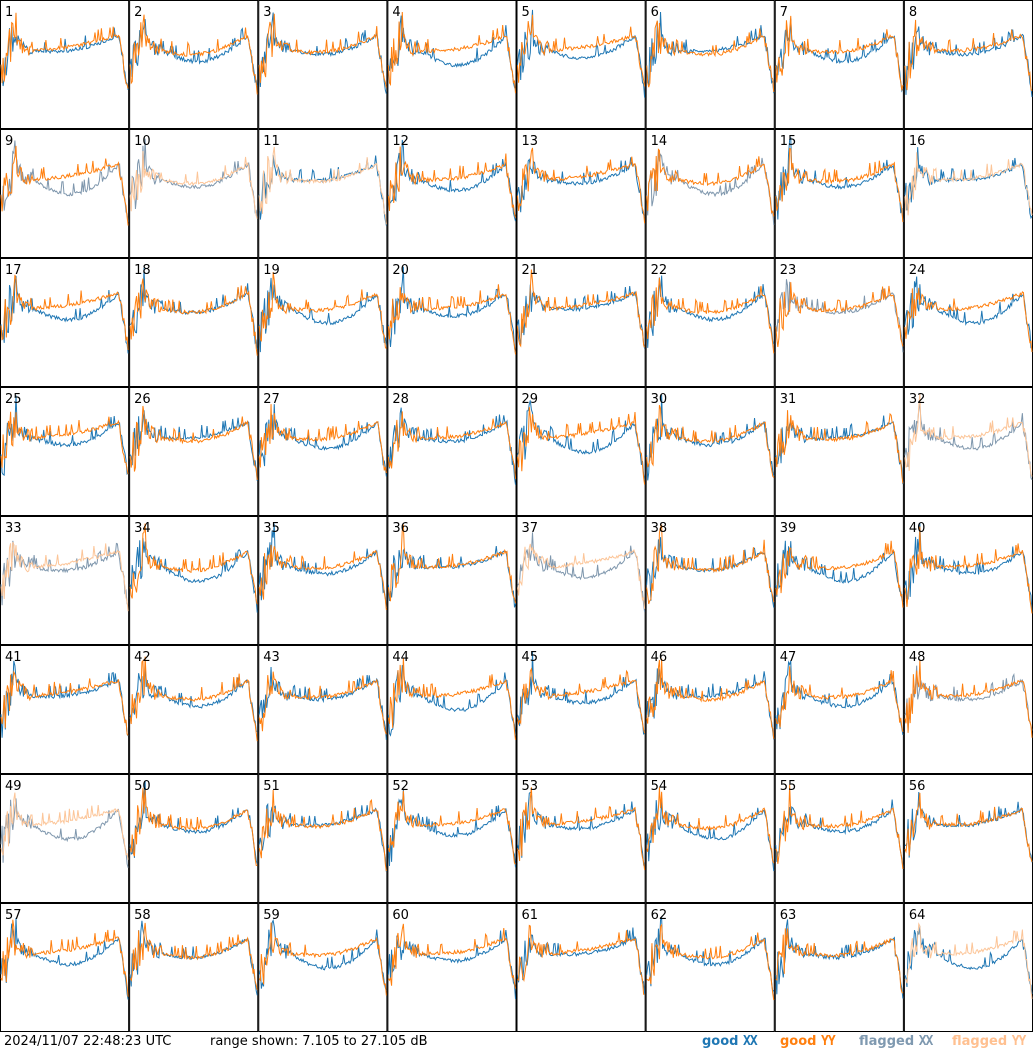  I want to click on panel-label: 46, so click(659, 657).